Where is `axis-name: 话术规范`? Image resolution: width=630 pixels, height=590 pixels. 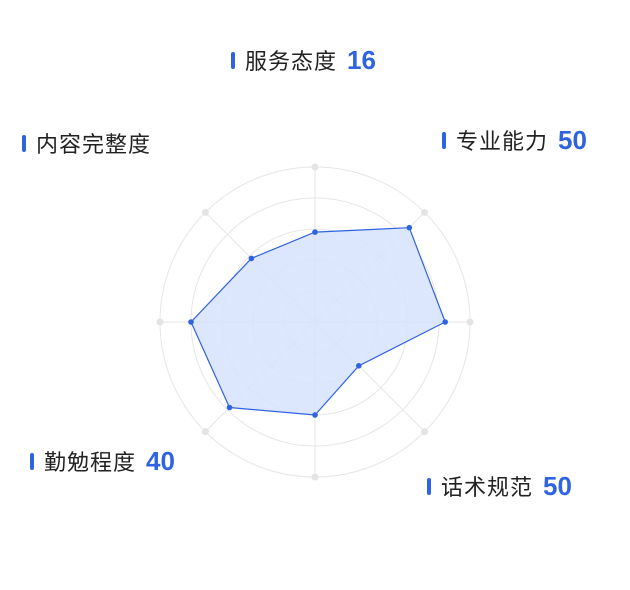 axis-name: 话术规范 is located at coordinates (487, 488).